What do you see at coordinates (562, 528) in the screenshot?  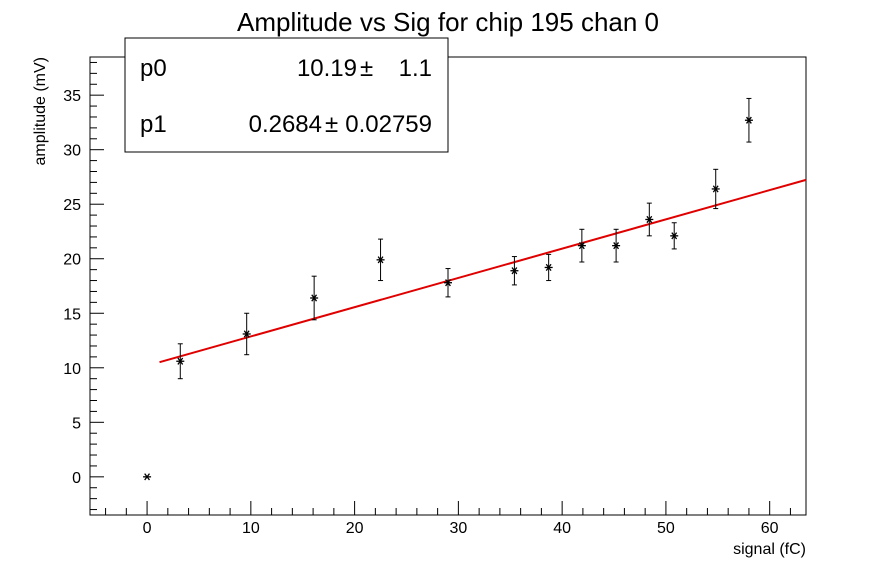 I see `x-tick-label: 40` at bounding box center [562, 528].